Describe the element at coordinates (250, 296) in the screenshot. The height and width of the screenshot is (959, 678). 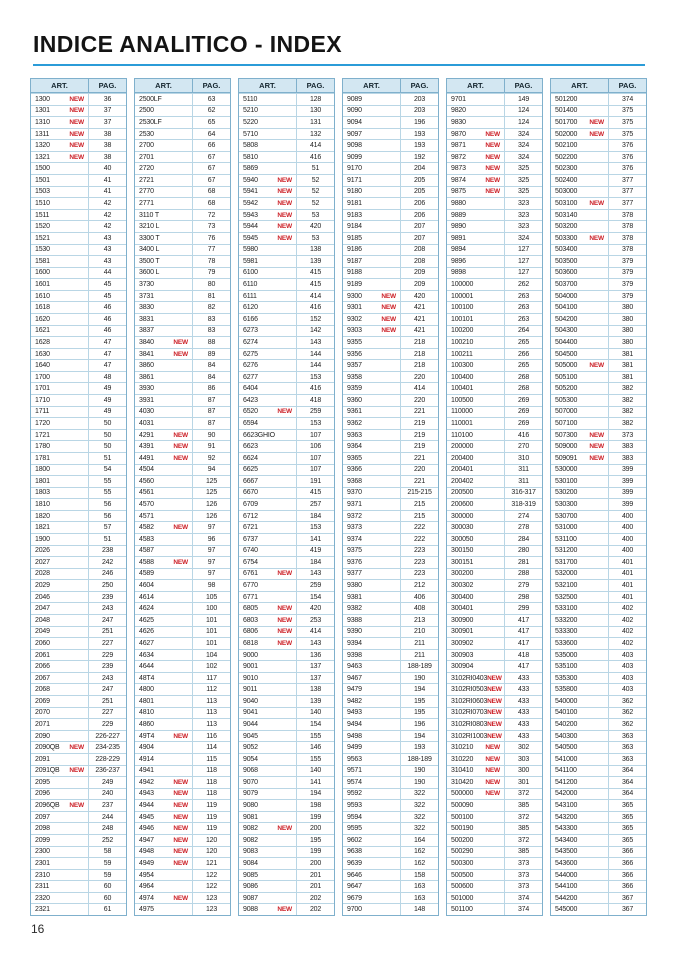
I see `article-number: 6111` at that location.